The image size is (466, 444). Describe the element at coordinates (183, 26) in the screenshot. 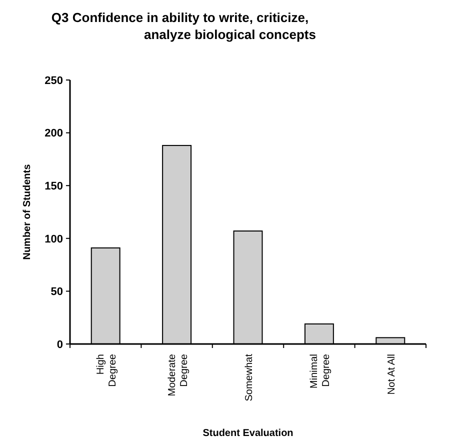

I see `chart-title: Q3 Confidence in ability to write, criticize, analyze biological concepts` at that location.